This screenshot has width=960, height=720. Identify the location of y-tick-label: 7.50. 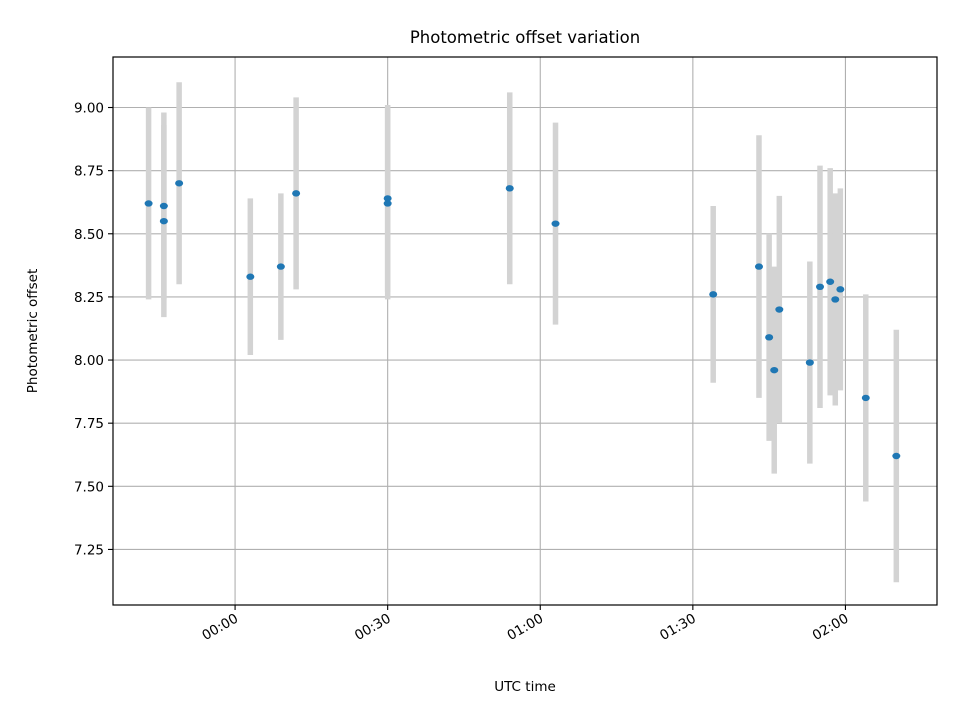
(89, 487).